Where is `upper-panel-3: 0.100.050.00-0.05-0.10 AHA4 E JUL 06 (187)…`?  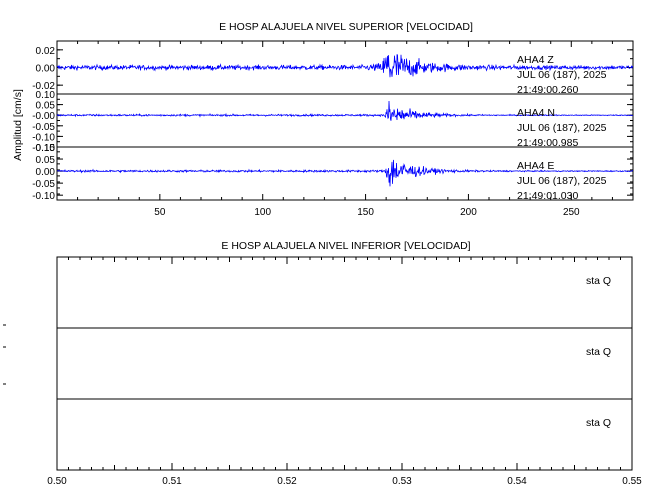 upper-panel-3: 0.100.050.00-0.05-0.10 AHA4 E JUL 06 (187)… is located at coordinates (333, 172).